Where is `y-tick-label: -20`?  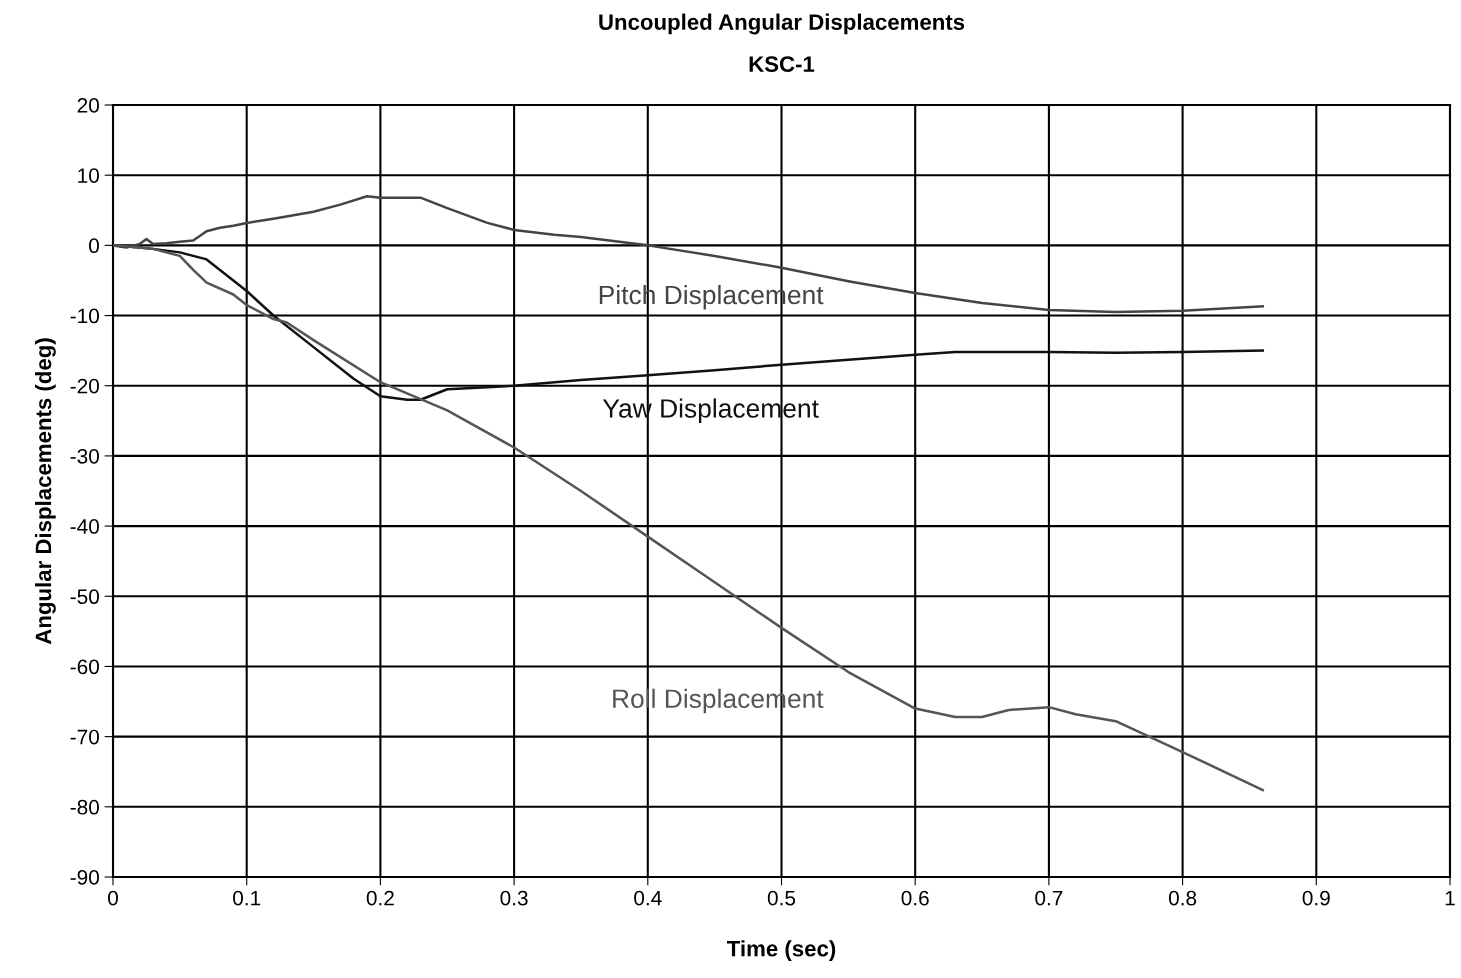
y-tick-label: -20 is located at coordinates (84, 386).